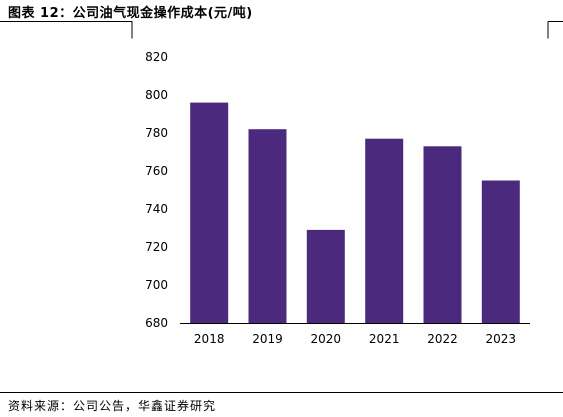 This screenshot has width=563, height=417. What do you see at coordinates (384, 230) in the screenshot?
I see `bar-2021` at bounding box center [384, 230].